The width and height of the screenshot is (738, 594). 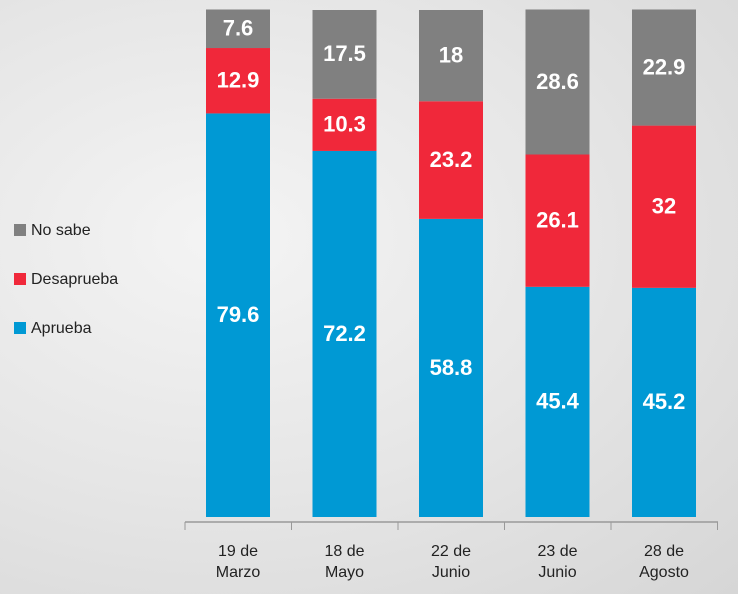 I want to click on data-label: 7.6, so click(x=238, y=28).